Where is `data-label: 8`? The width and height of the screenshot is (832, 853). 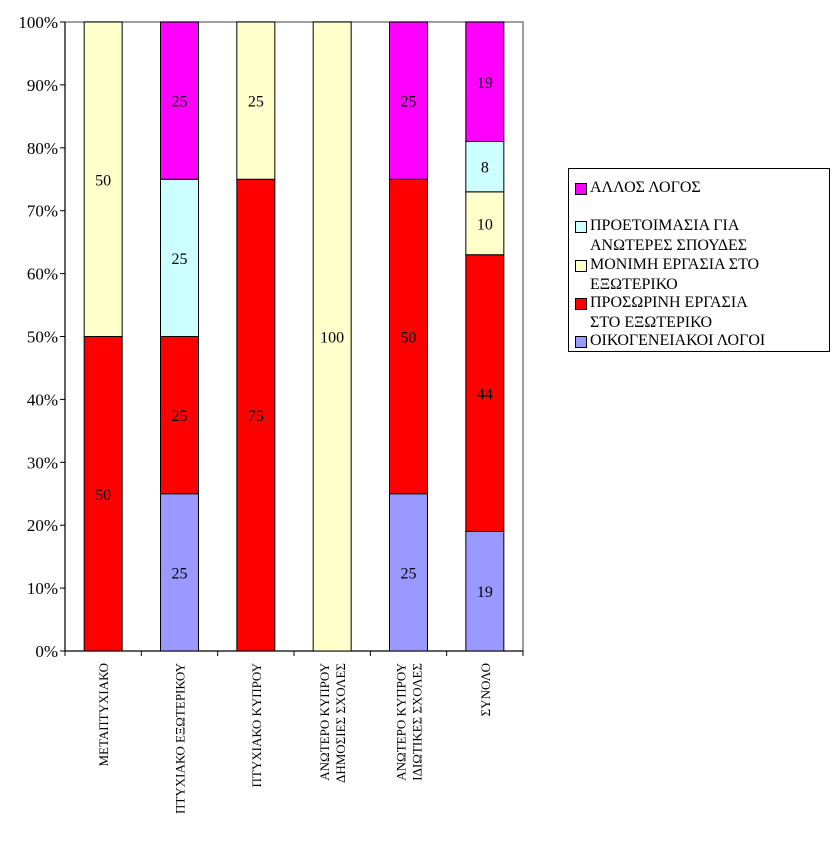 data-label: 8 is located at coordinates (485, 168).